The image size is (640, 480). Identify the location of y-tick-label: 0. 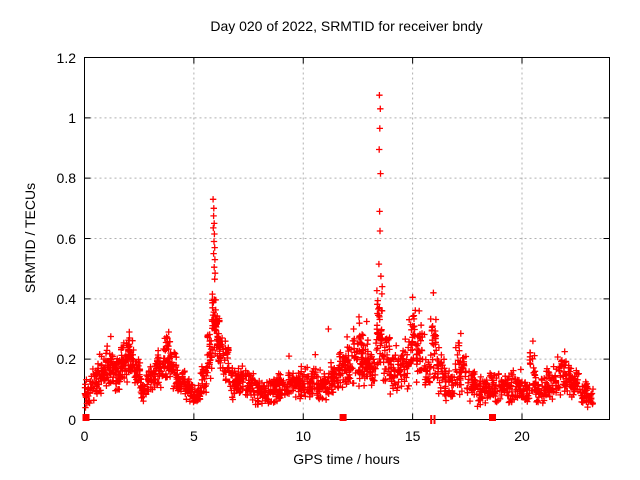
(72, 419).